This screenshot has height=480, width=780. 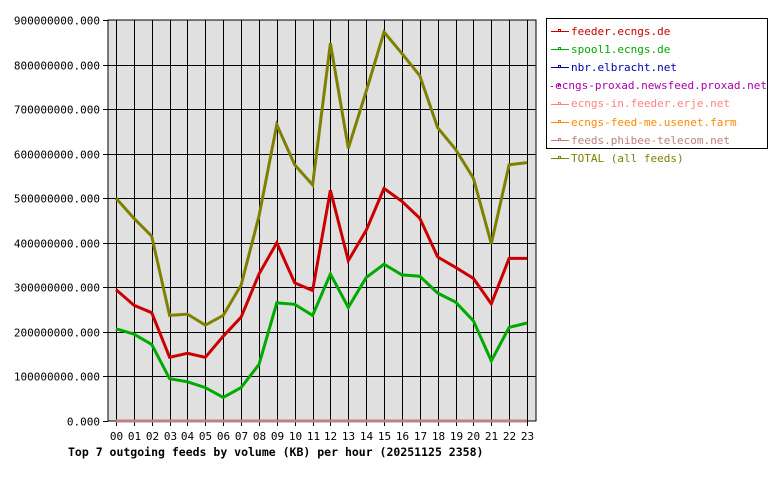 What do you see at coordinates (57, 288) in the screenshot?
I see `y-tick-label: 300000000.000` at bounding box center [57, 288].